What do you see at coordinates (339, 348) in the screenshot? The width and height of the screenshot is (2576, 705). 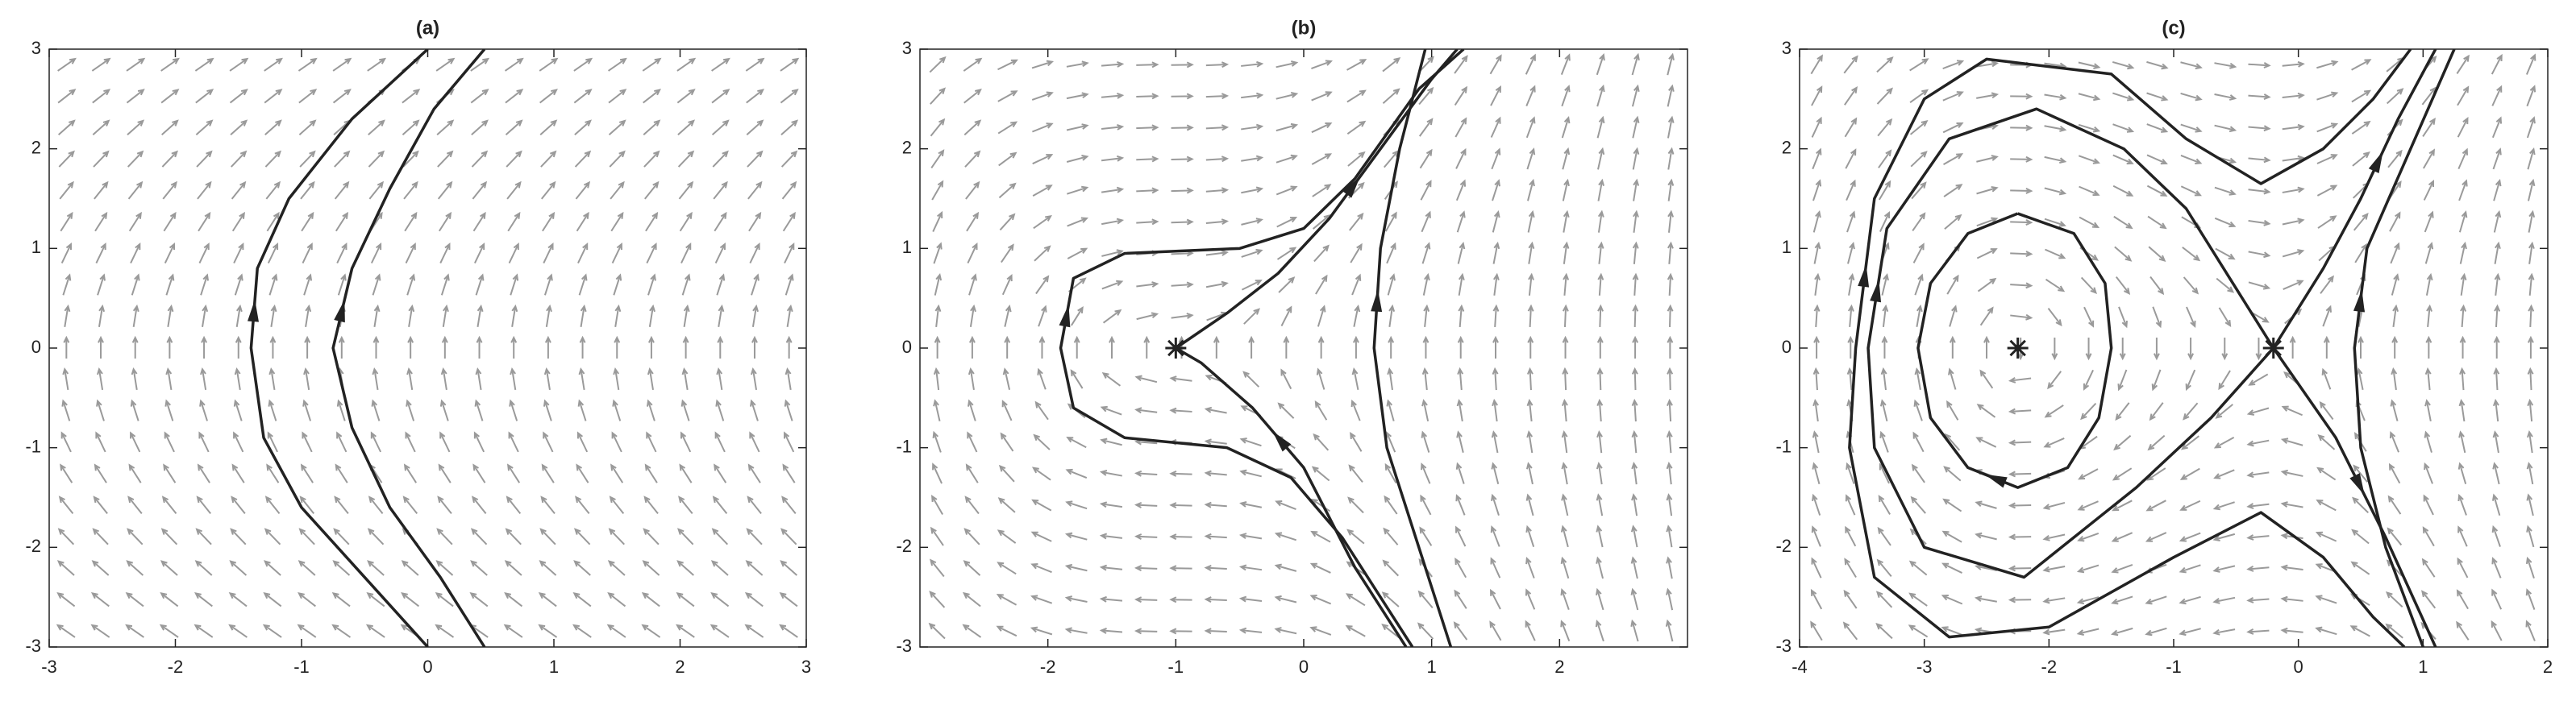 I see `trajectory` at bounding box center [339, 348].